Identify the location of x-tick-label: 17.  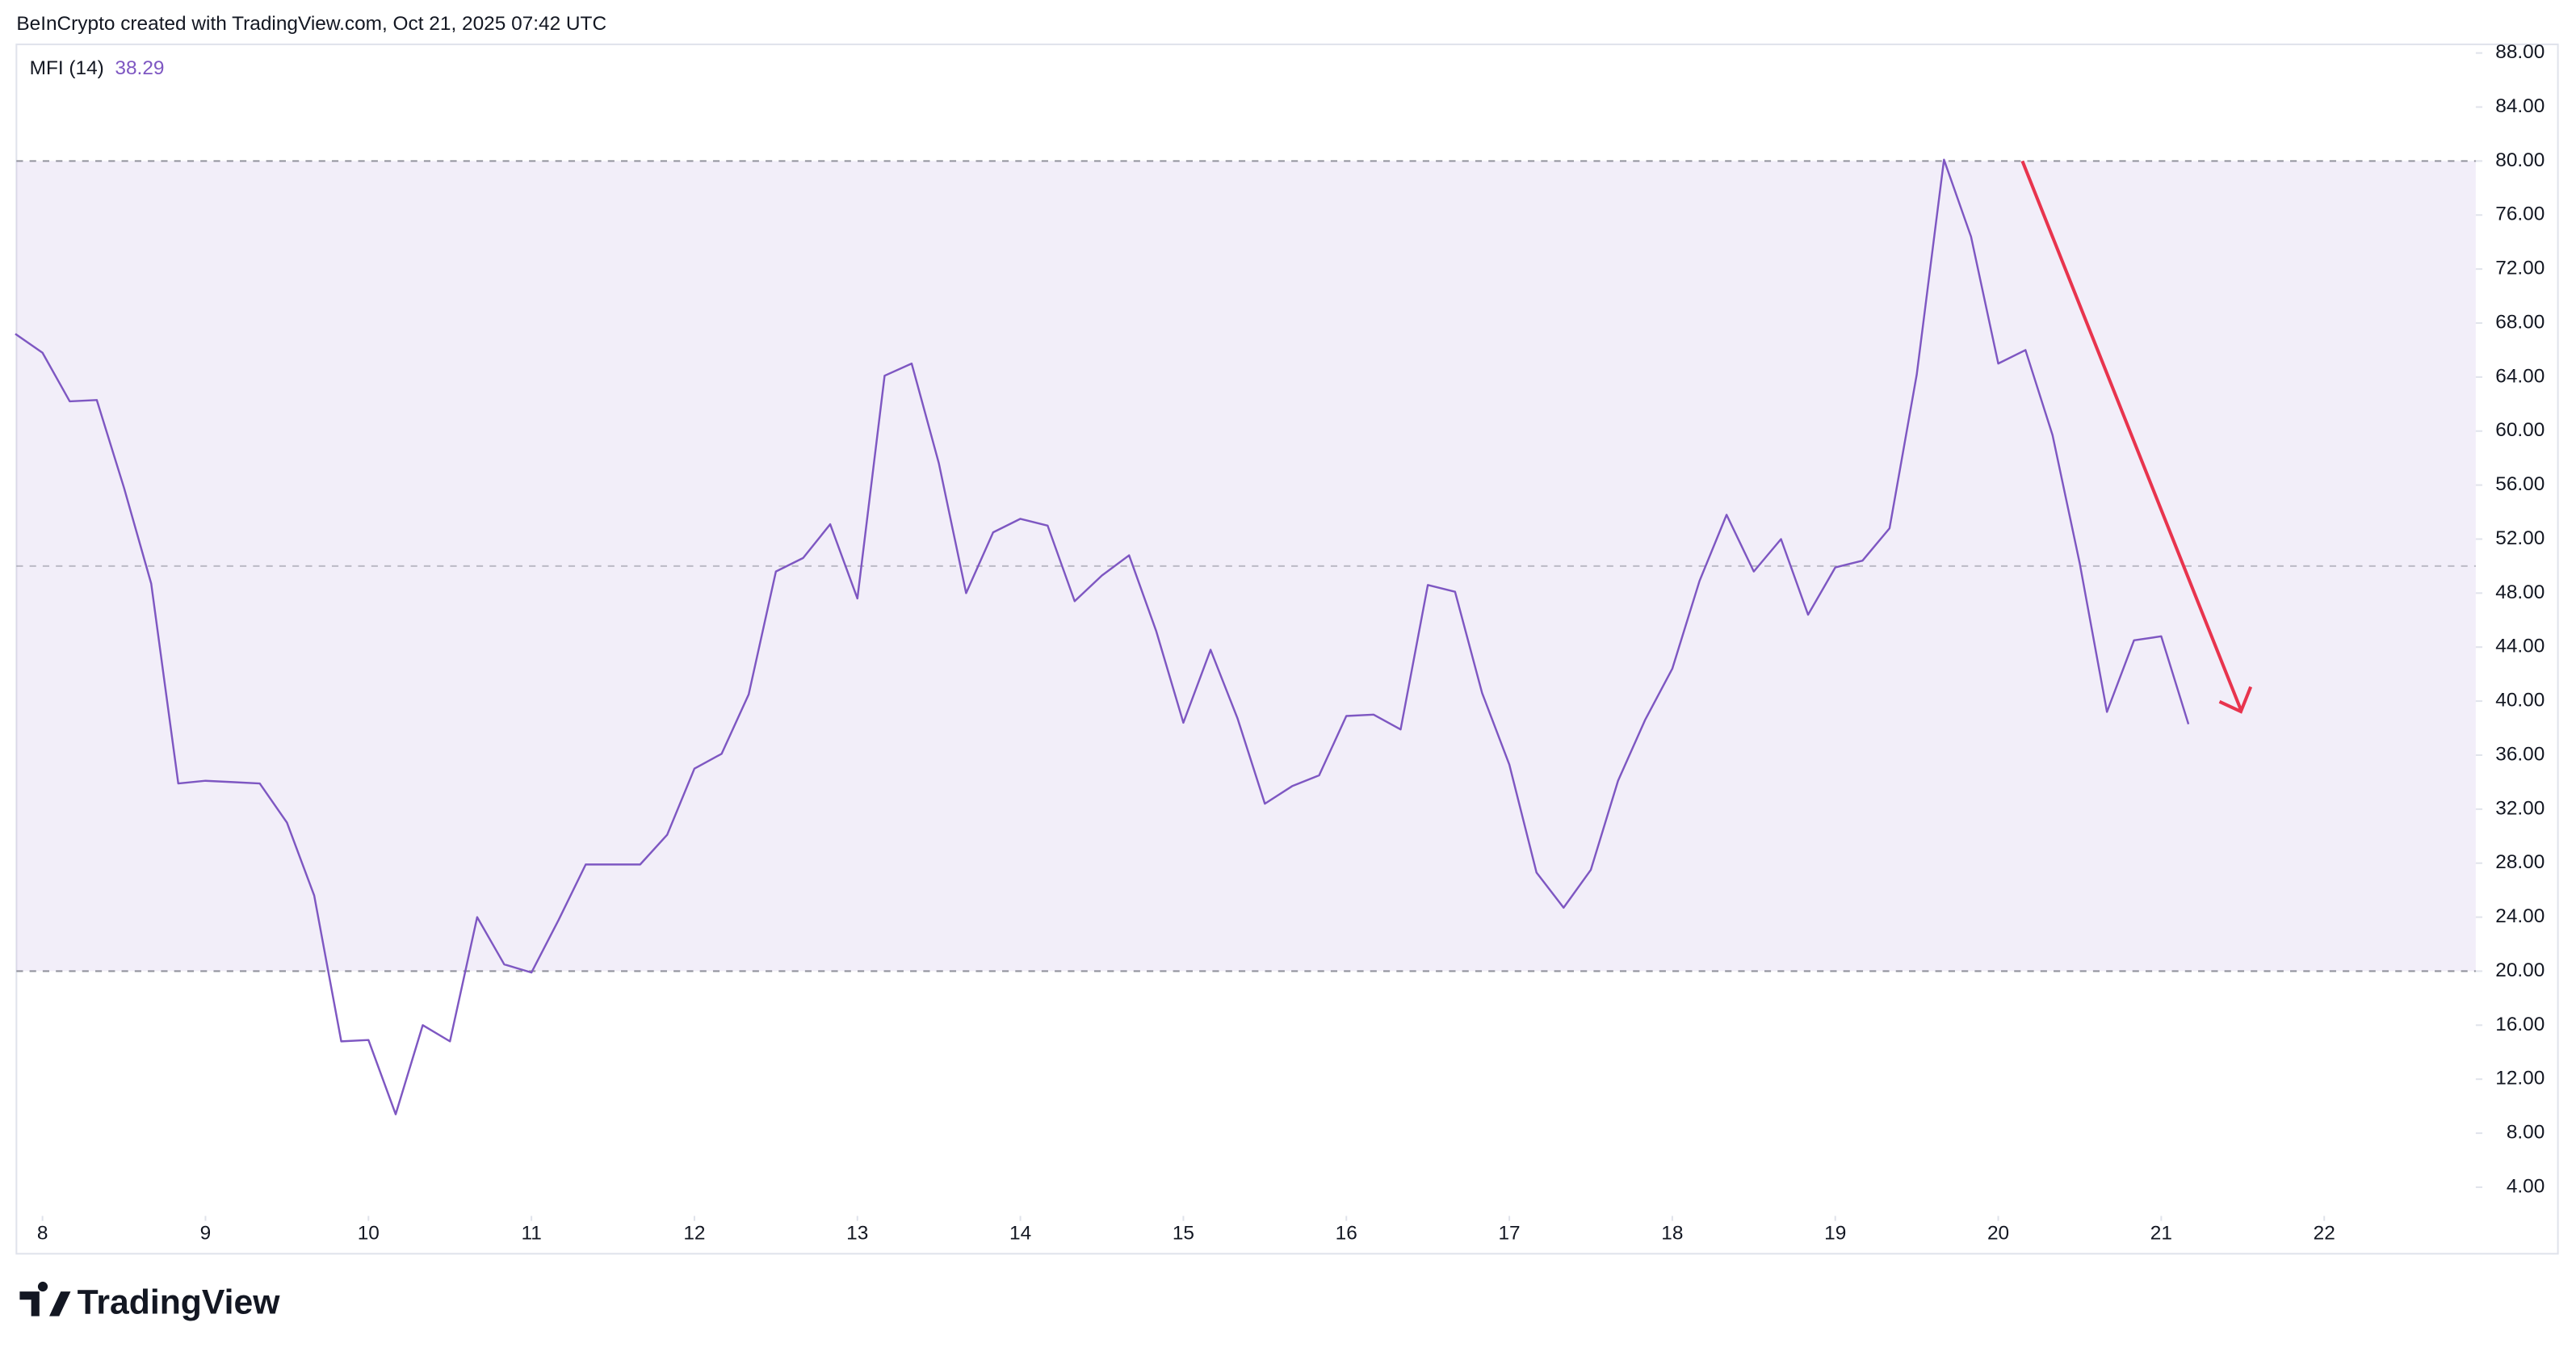
(1509, 1233).